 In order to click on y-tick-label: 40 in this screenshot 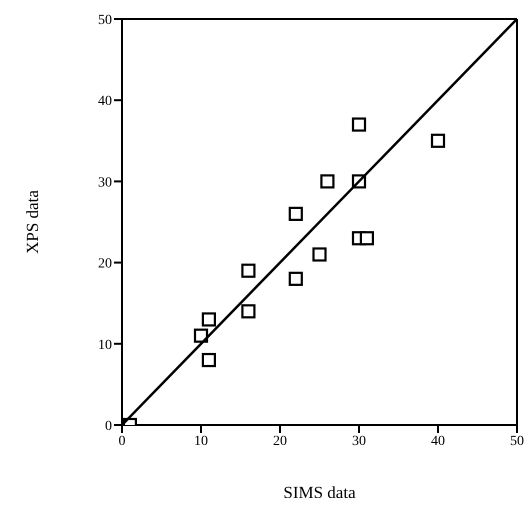, I will do `click(105, 102)`.